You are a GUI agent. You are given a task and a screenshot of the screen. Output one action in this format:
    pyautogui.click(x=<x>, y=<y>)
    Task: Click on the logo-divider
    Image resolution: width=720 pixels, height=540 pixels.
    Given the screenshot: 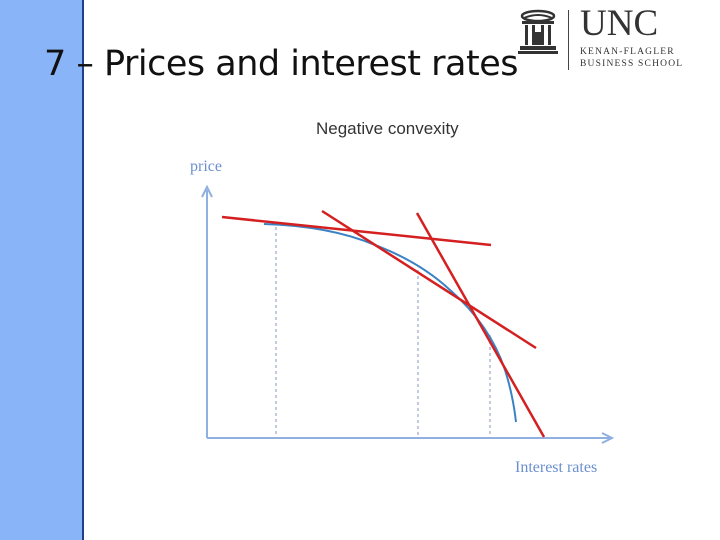 What is the action you would take?
    pyautogui.click(x=568, y=40)
    